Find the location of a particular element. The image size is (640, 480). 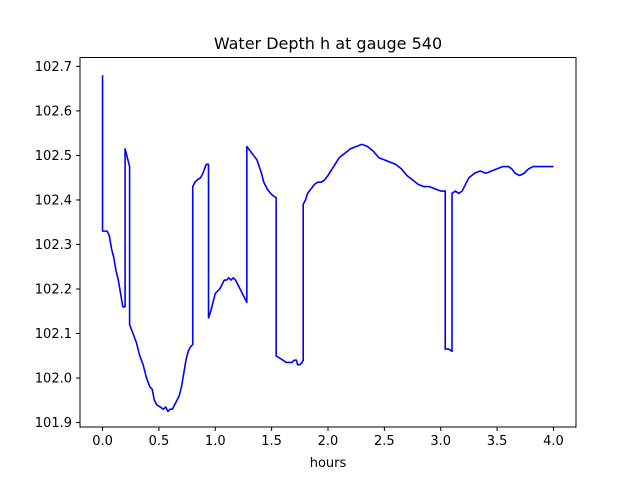

x-axis-ticks: 0.0 0.5 1.0 1.5 2.0 2.5 3.0 3.5 4.0 is located at coordinates (328, 438).